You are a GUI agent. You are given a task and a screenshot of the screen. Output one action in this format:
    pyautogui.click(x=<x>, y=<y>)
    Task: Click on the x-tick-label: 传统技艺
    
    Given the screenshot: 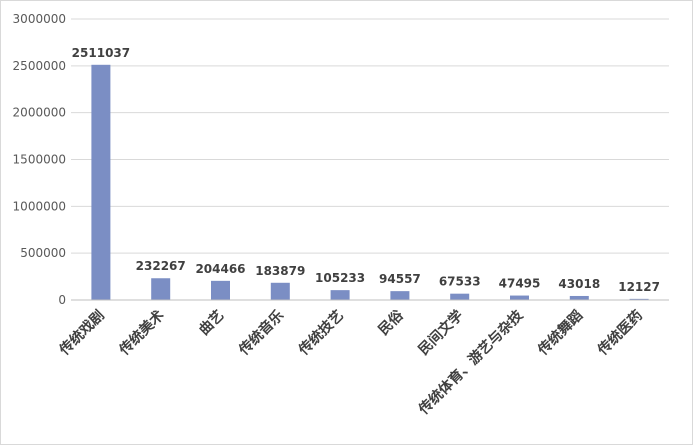 What is the action you would take?
    pyautogui.click(x=321, y=333)
    